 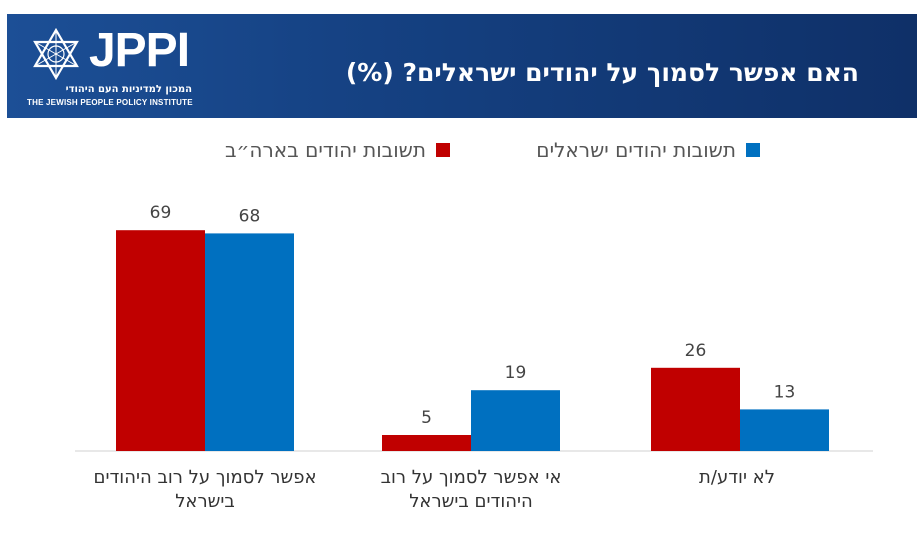 I want to click on bar-s0-c0, so click(x=160, y=340).